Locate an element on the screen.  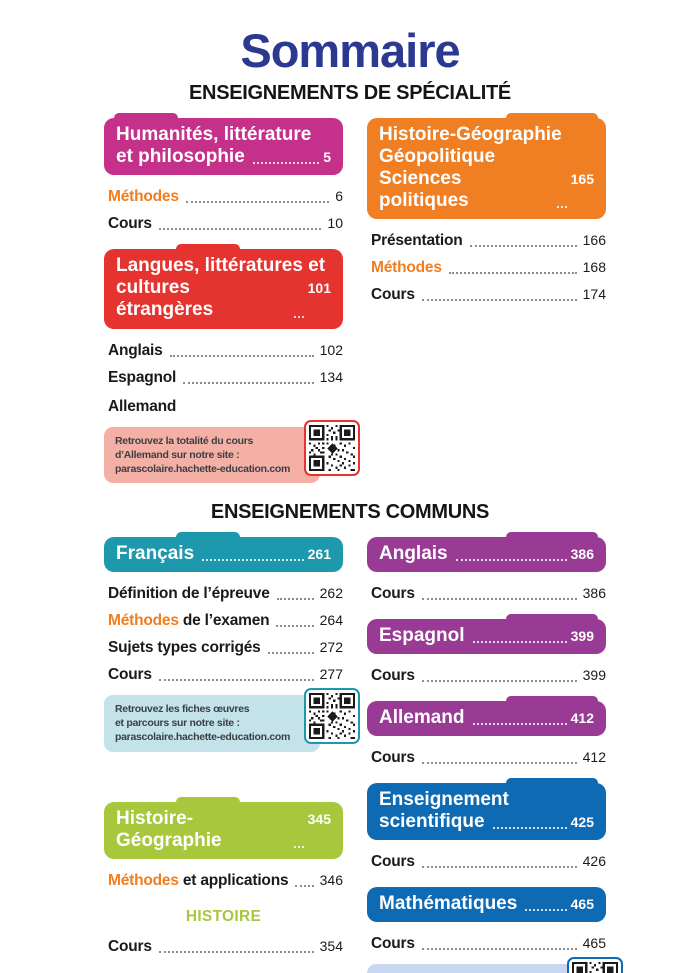
toc-row-label-accent: Méthodes is located at coordinates (143, 880).